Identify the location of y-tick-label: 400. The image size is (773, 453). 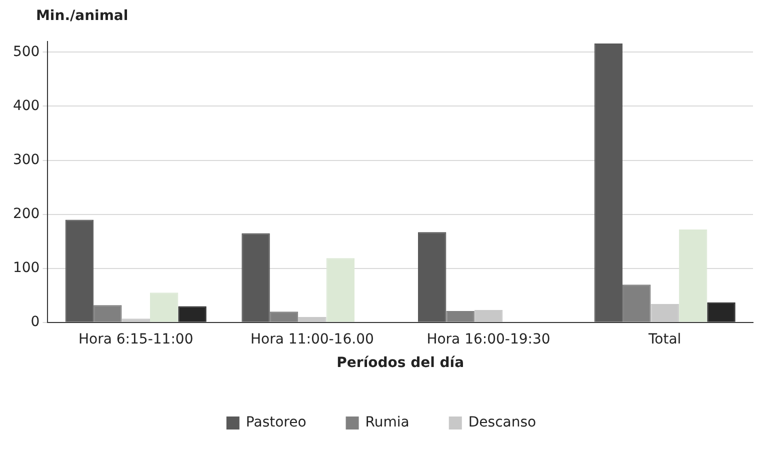
(26, 106).